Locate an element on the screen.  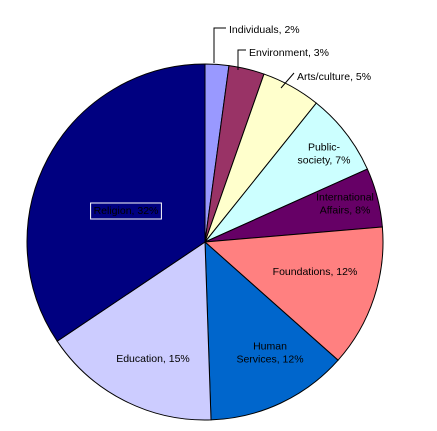
slice-label-3: Arts/culture, 5% is located at coordinates (334, 77).